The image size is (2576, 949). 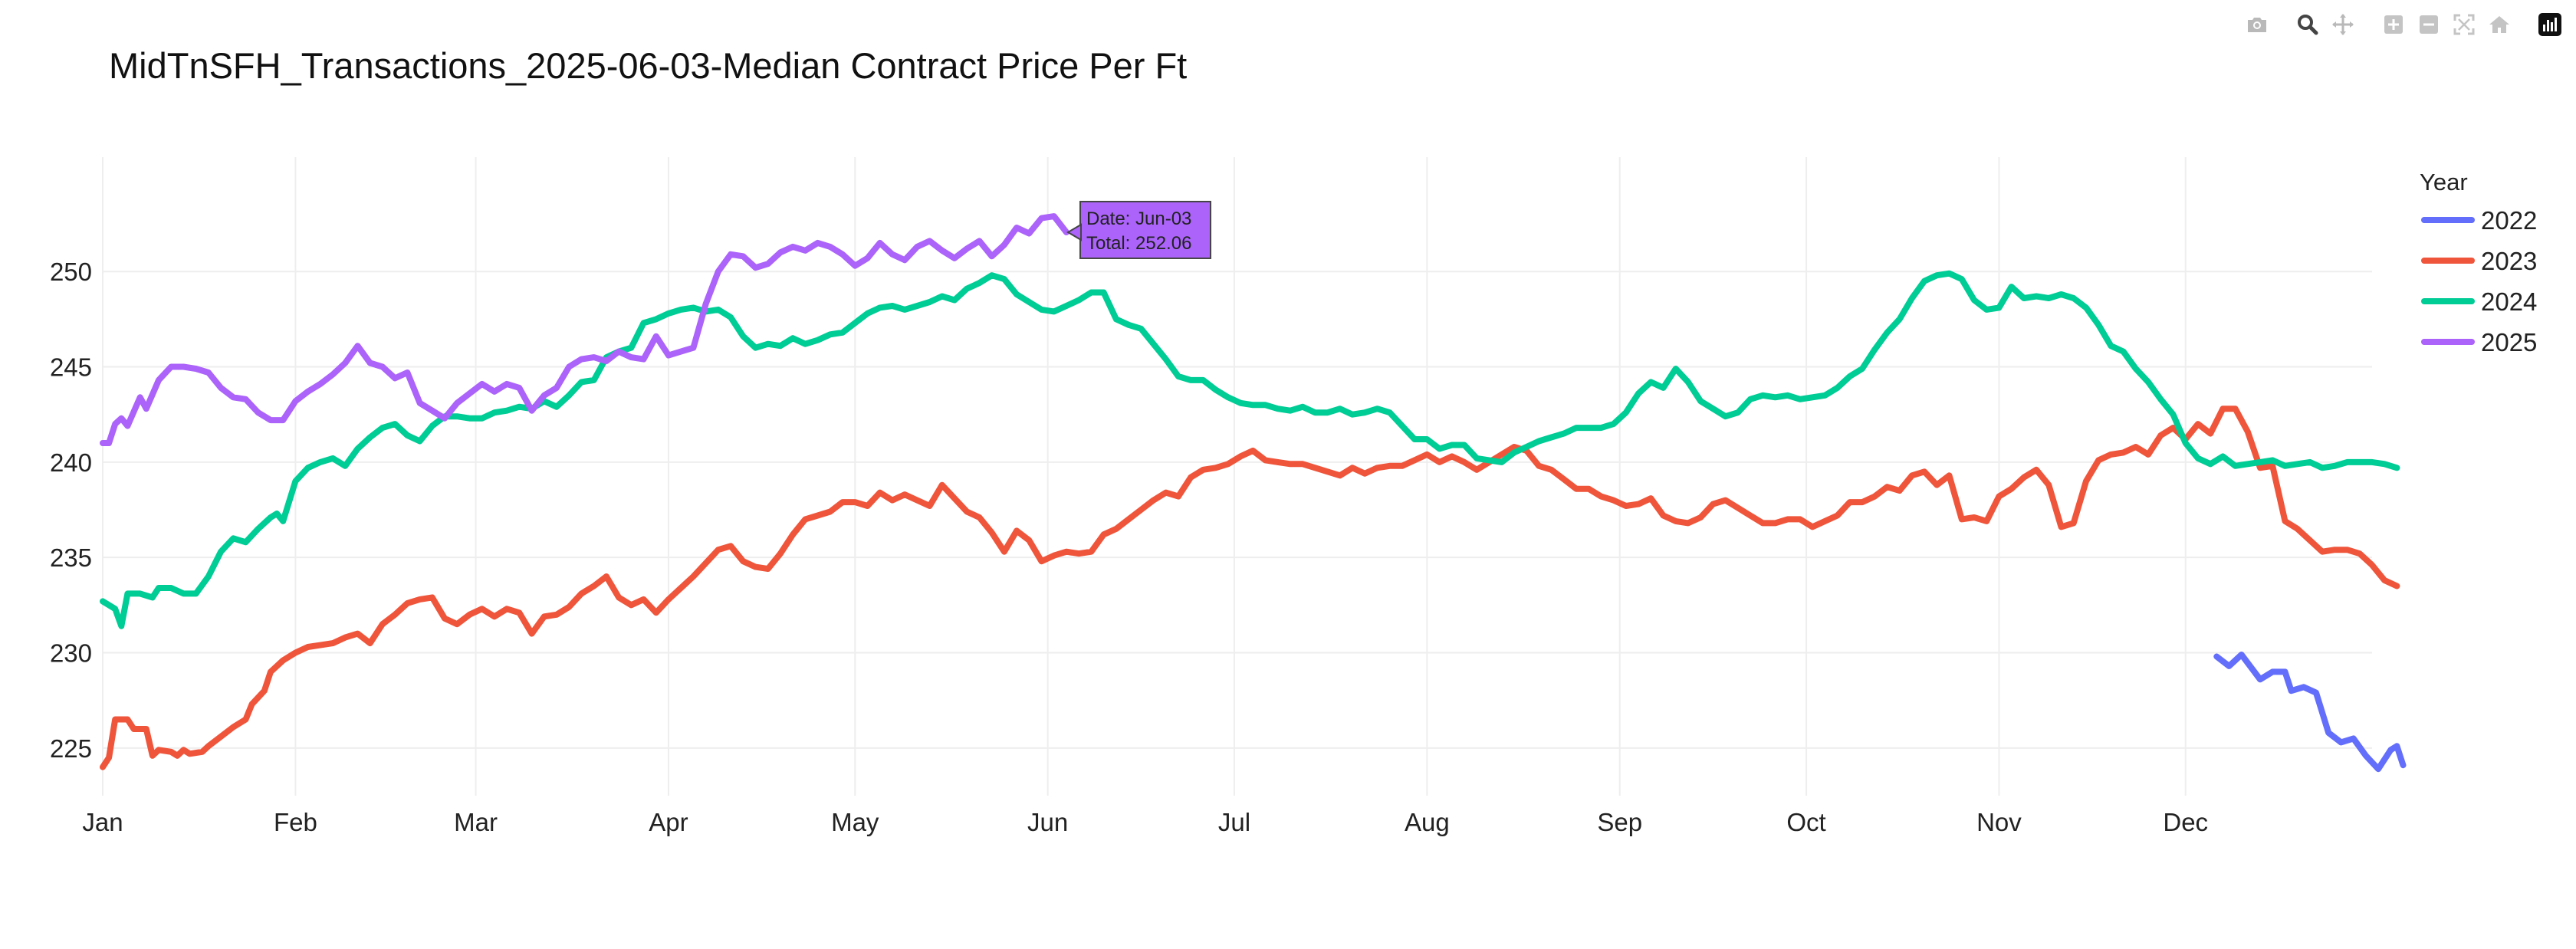 I want to click on zoom-out-icon, so click(x=2429, y=24).